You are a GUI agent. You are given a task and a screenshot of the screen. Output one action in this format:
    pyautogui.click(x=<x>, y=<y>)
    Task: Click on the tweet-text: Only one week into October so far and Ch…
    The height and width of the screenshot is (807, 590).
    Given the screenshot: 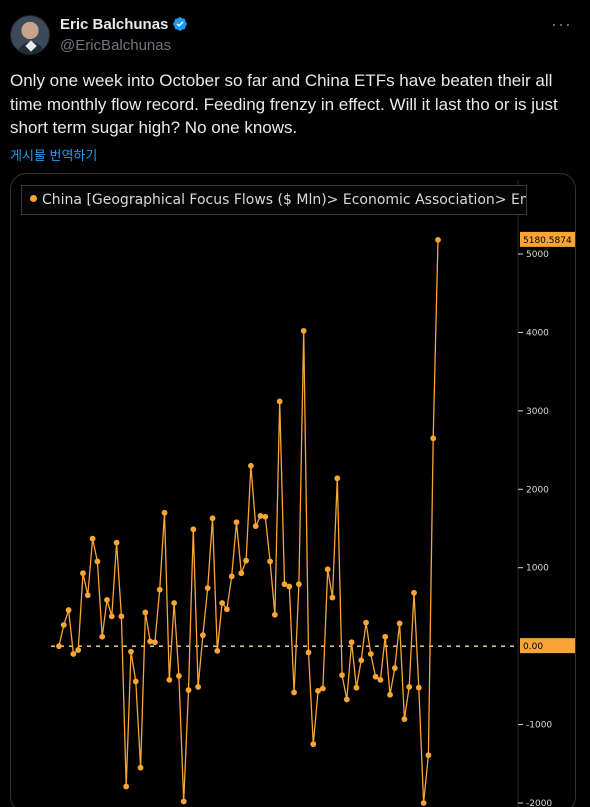 What is the action you would take?
    pyautogui.click(x=284, y=104)
    